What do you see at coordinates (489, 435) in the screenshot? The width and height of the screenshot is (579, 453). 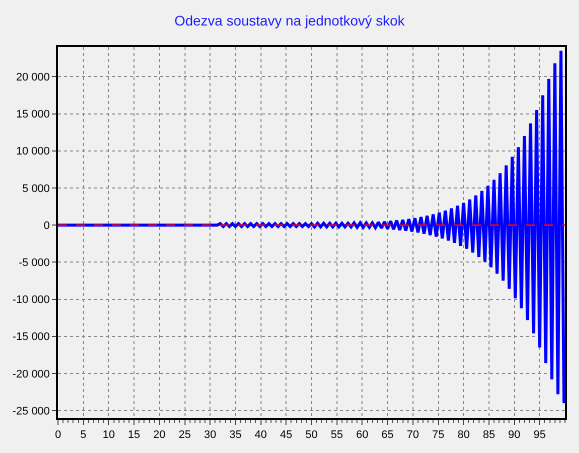 I see `x-tick-label: 85` at bounding box center [489, 435].